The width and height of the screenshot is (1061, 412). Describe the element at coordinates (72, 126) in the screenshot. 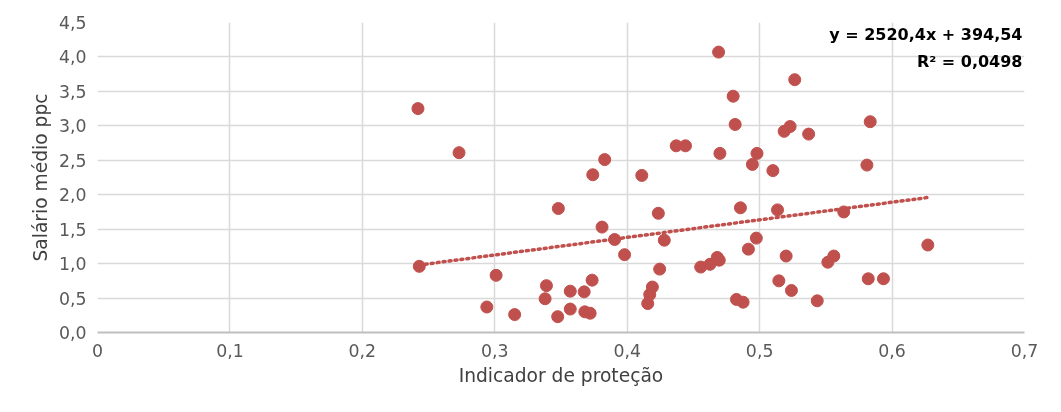

I see `y-tick-label: 3,0` at that location.